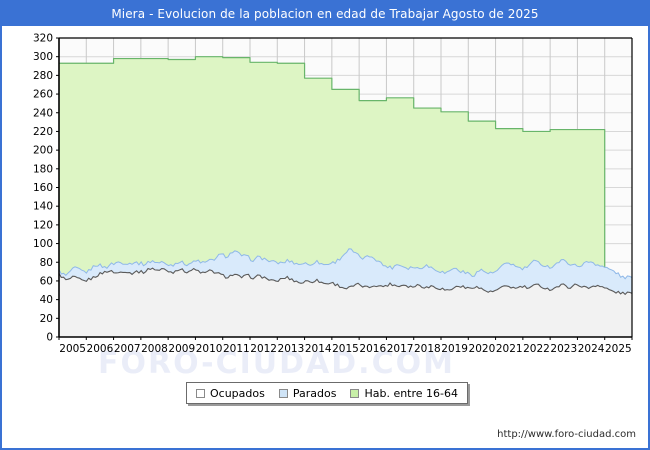 The height and width of the screenshot is (450, 650). I want to click on svg-text: 2020, so click(482, 349).